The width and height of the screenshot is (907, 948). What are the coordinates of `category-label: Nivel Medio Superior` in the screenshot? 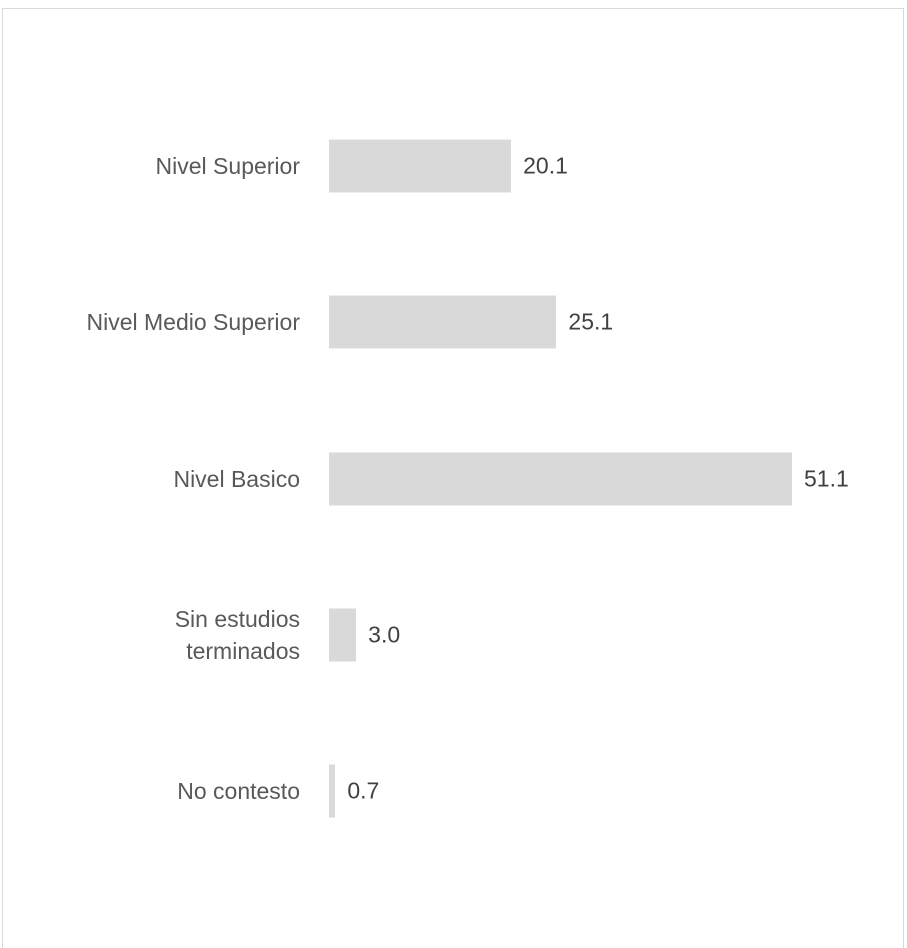 It's located at (193, 322).